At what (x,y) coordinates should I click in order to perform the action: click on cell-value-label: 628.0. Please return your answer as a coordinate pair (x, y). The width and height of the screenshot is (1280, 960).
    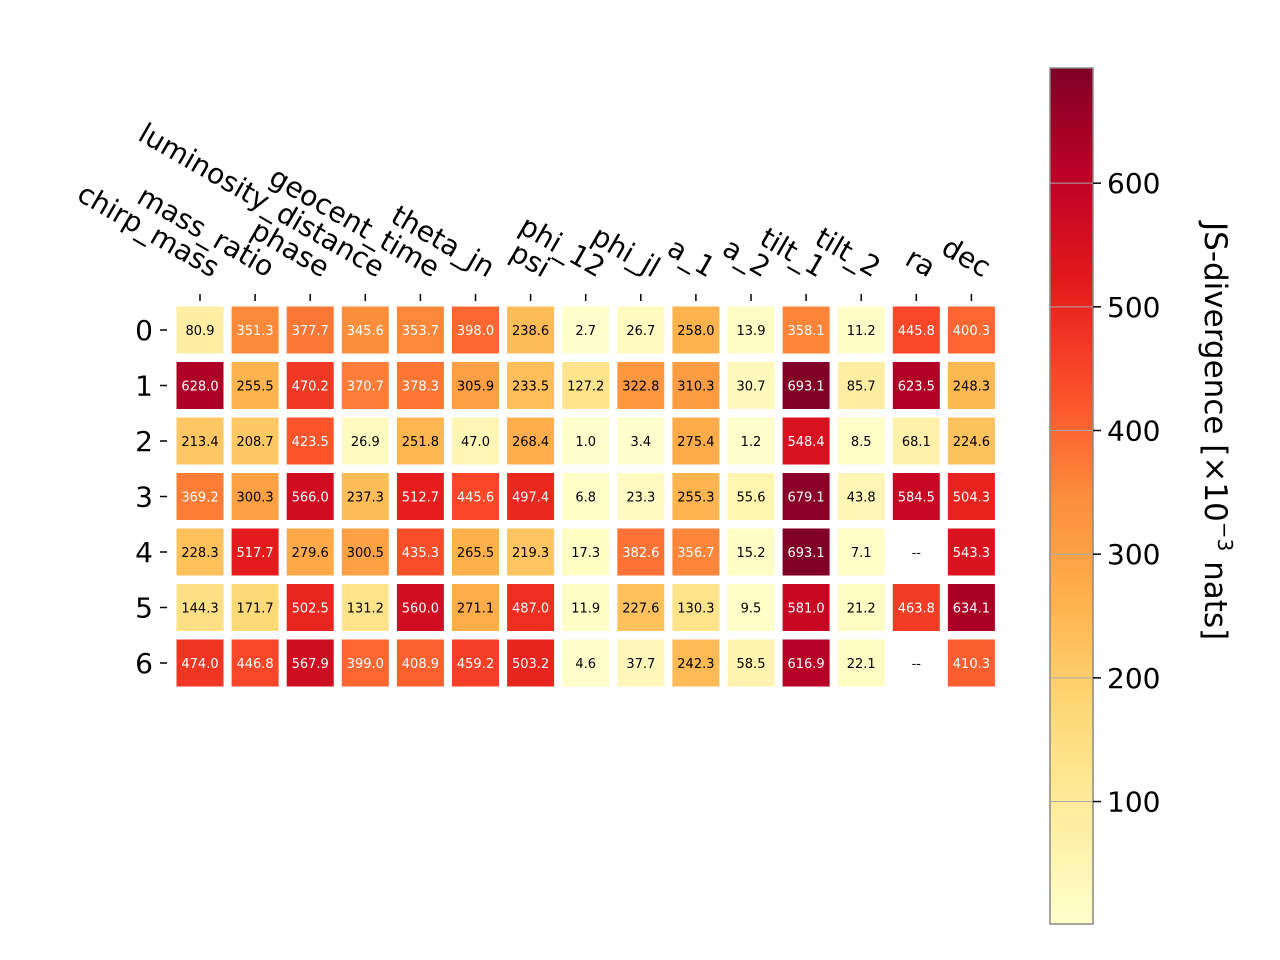
    Looking at the image, I should click on (199, 387).